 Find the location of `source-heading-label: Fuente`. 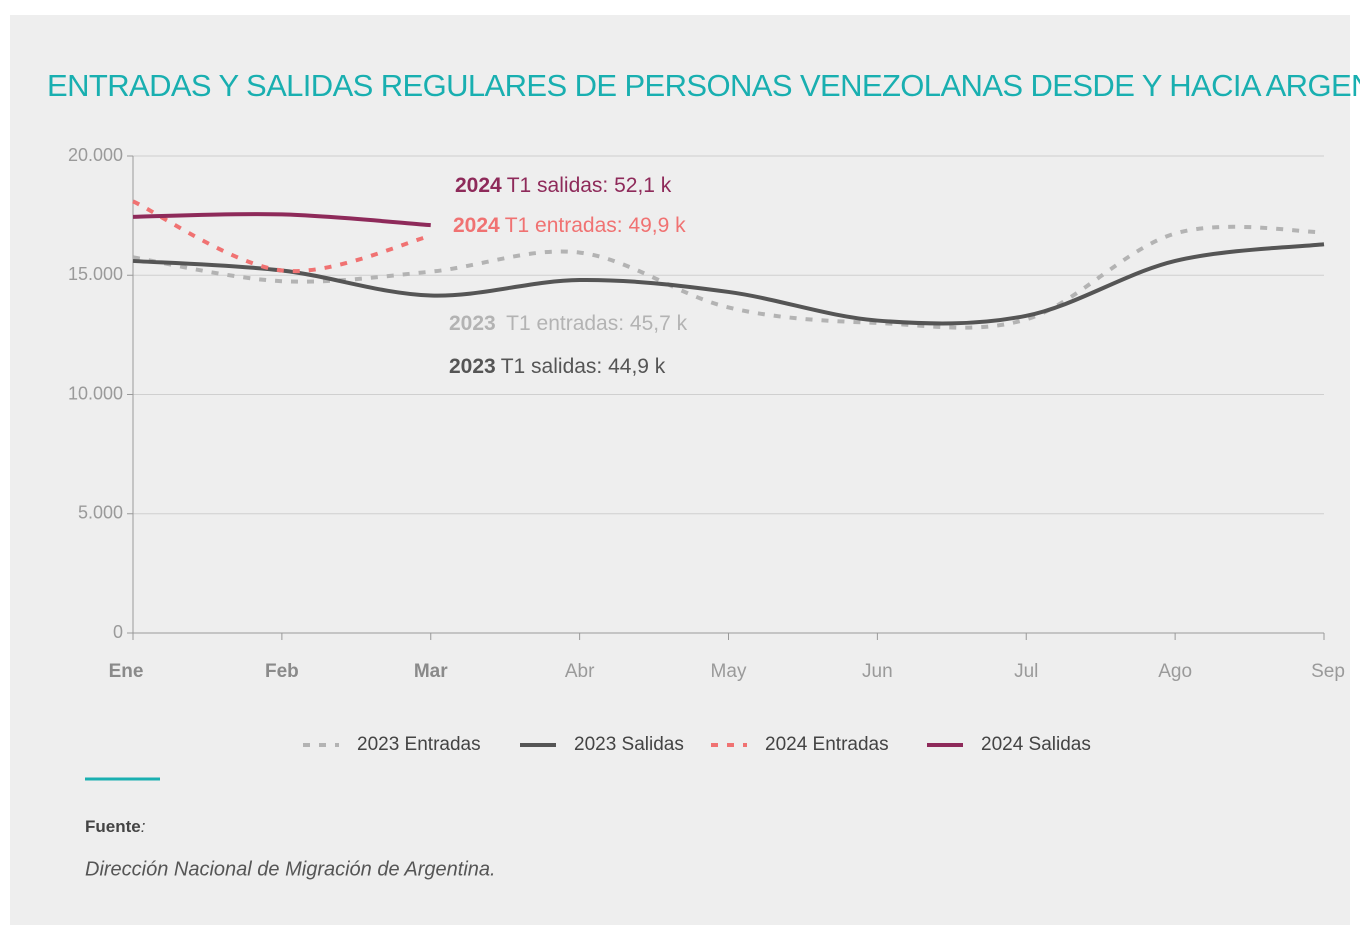

source-heading-label: Fuente is located at coordinates (113, 826).